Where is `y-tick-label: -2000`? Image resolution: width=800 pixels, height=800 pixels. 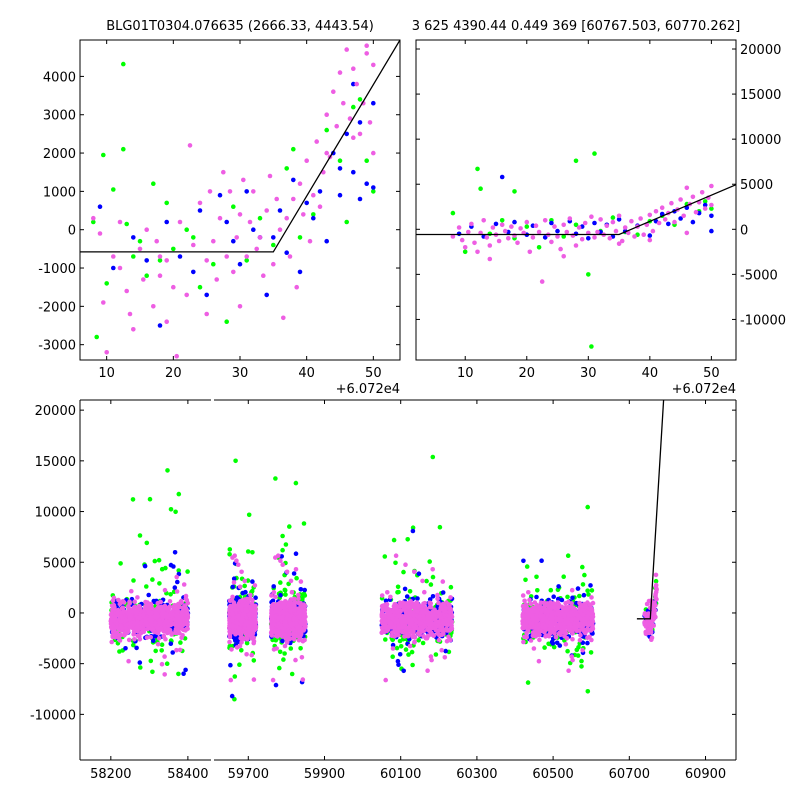 y-tick-label: -2000 is located at coordinates (57, 307).